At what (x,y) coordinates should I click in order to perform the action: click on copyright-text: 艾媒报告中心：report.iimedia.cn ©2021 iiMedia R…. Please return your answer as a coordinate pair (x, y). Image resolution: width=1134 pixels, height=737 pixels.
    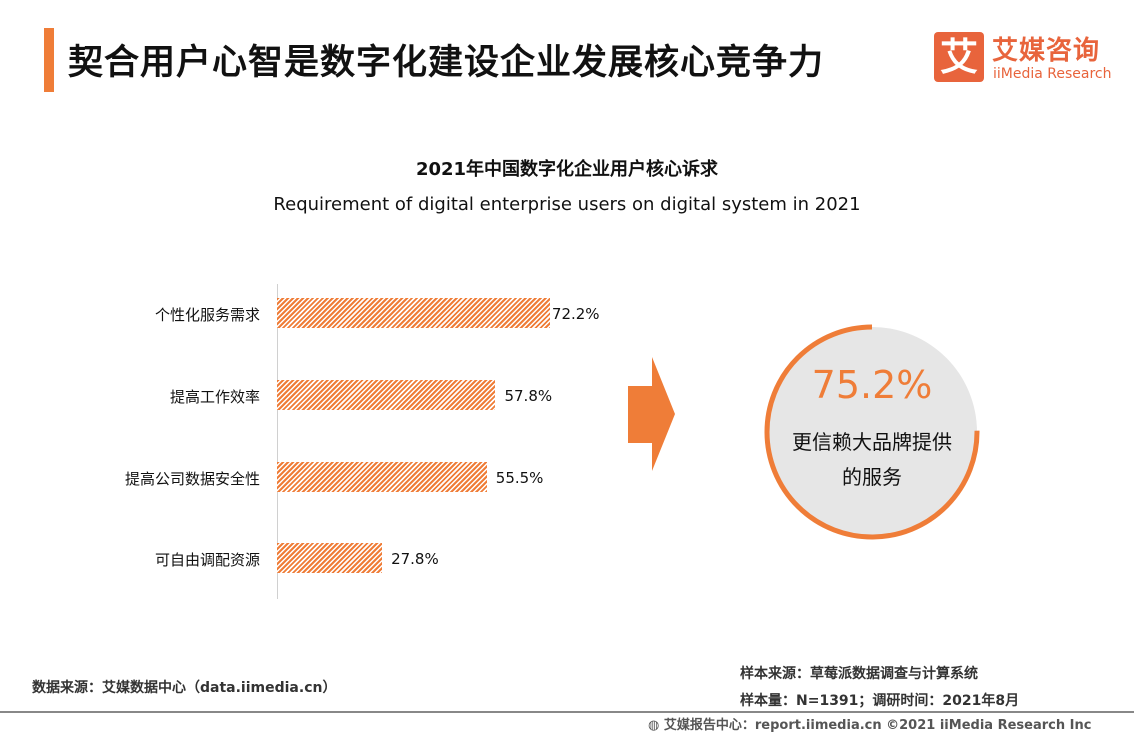
    Looking at the image, I should click on (877, 725).